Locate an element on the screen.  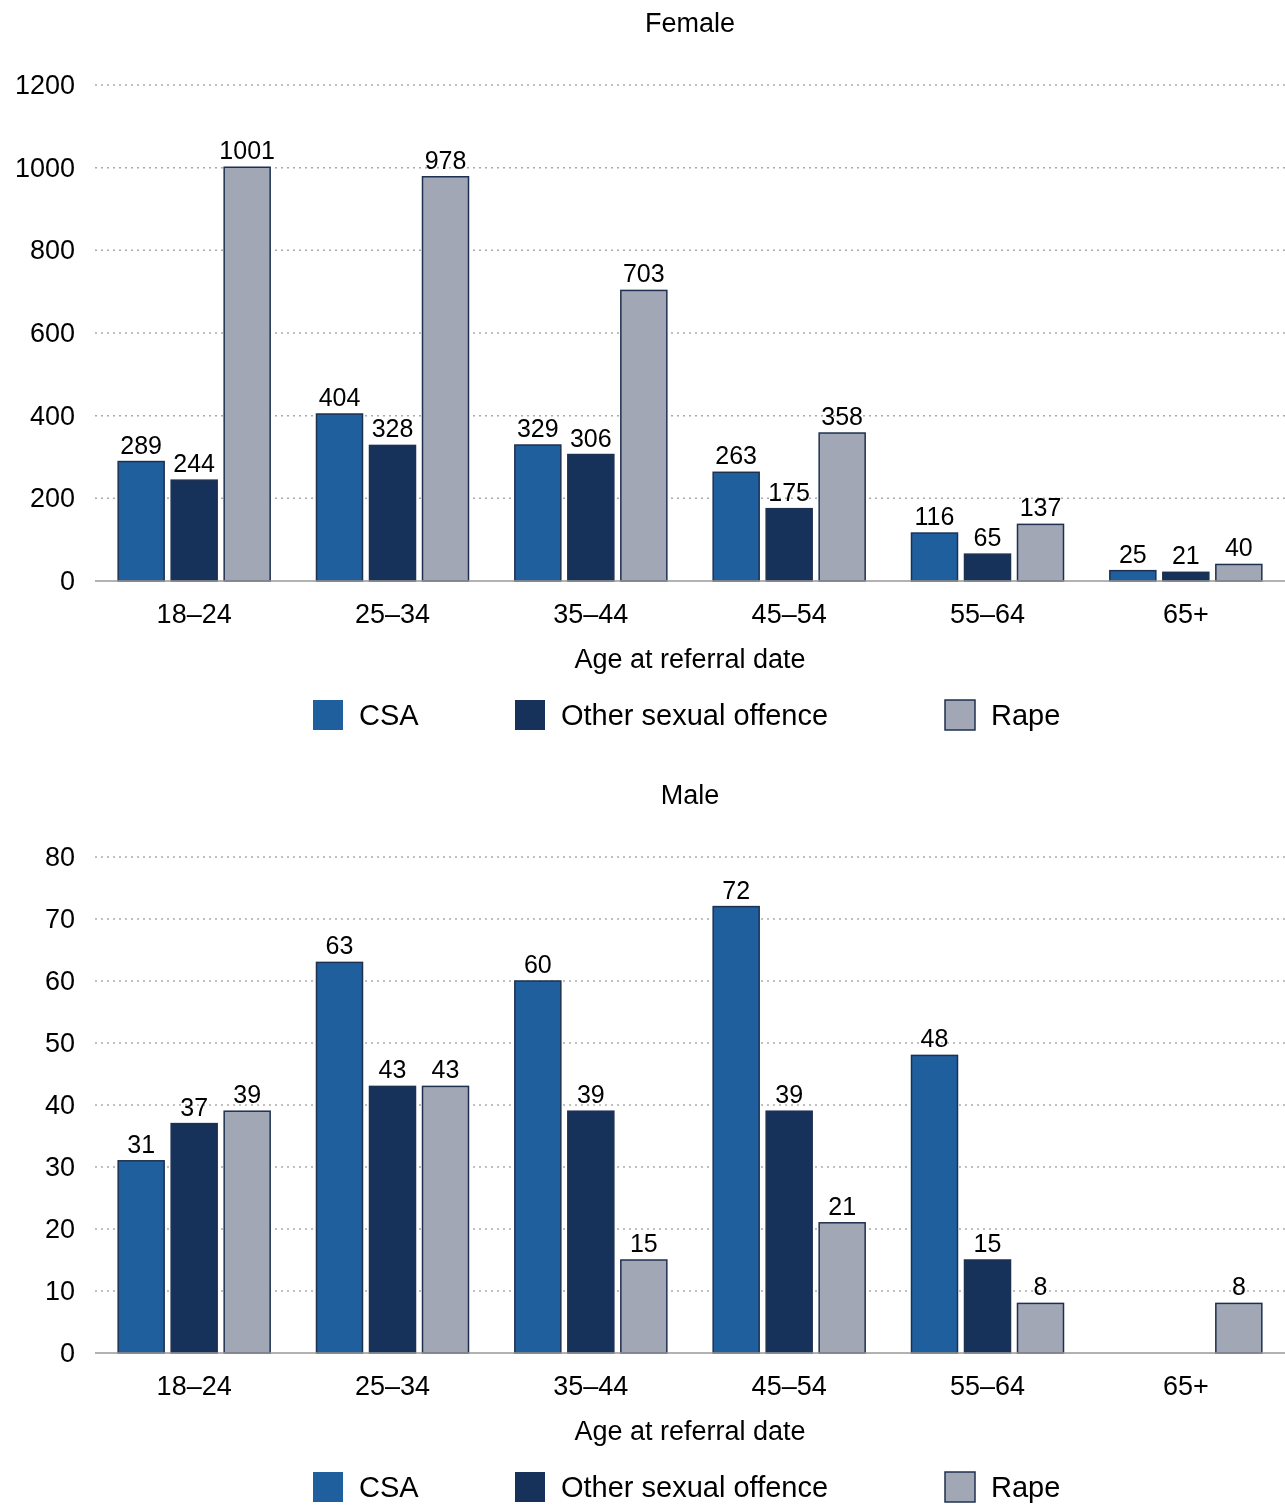
data-label: 116 is located at coordinates (934, 516).